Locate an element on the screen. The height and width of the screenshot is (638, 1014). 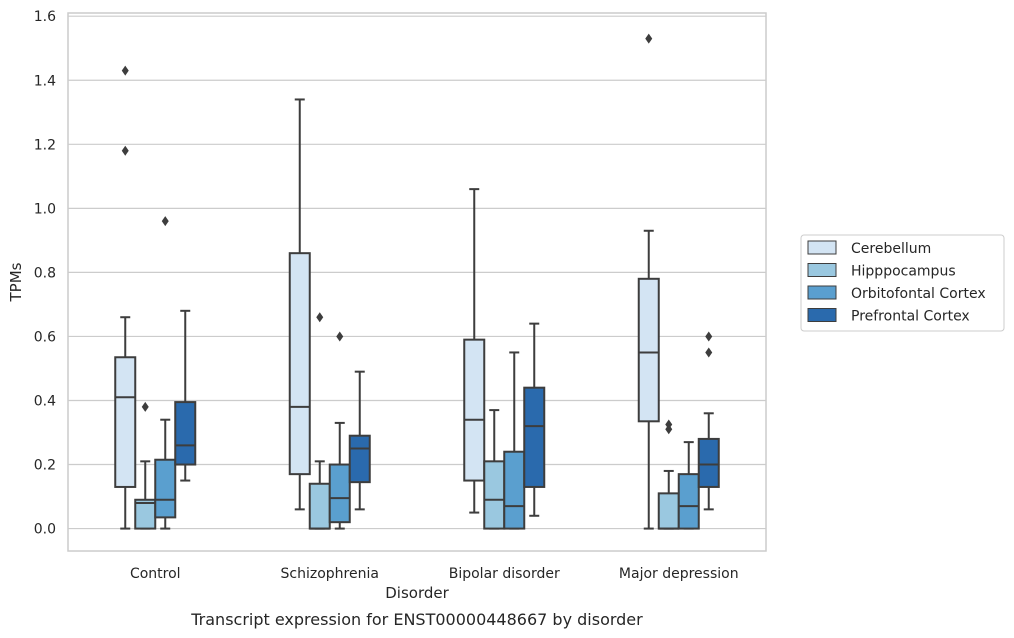
y-tick-label: 0.6 is located at coordinates (45, 337).